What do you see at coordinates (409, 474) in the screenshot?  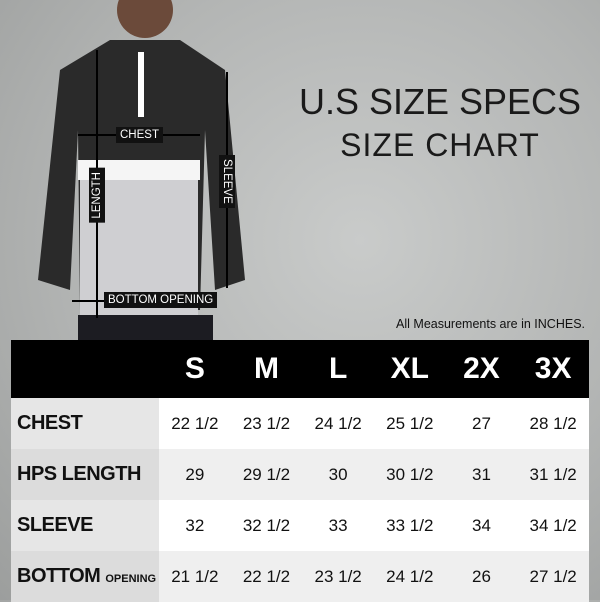 I see `cell: 30 1/2` at bounding box center [409, 474].